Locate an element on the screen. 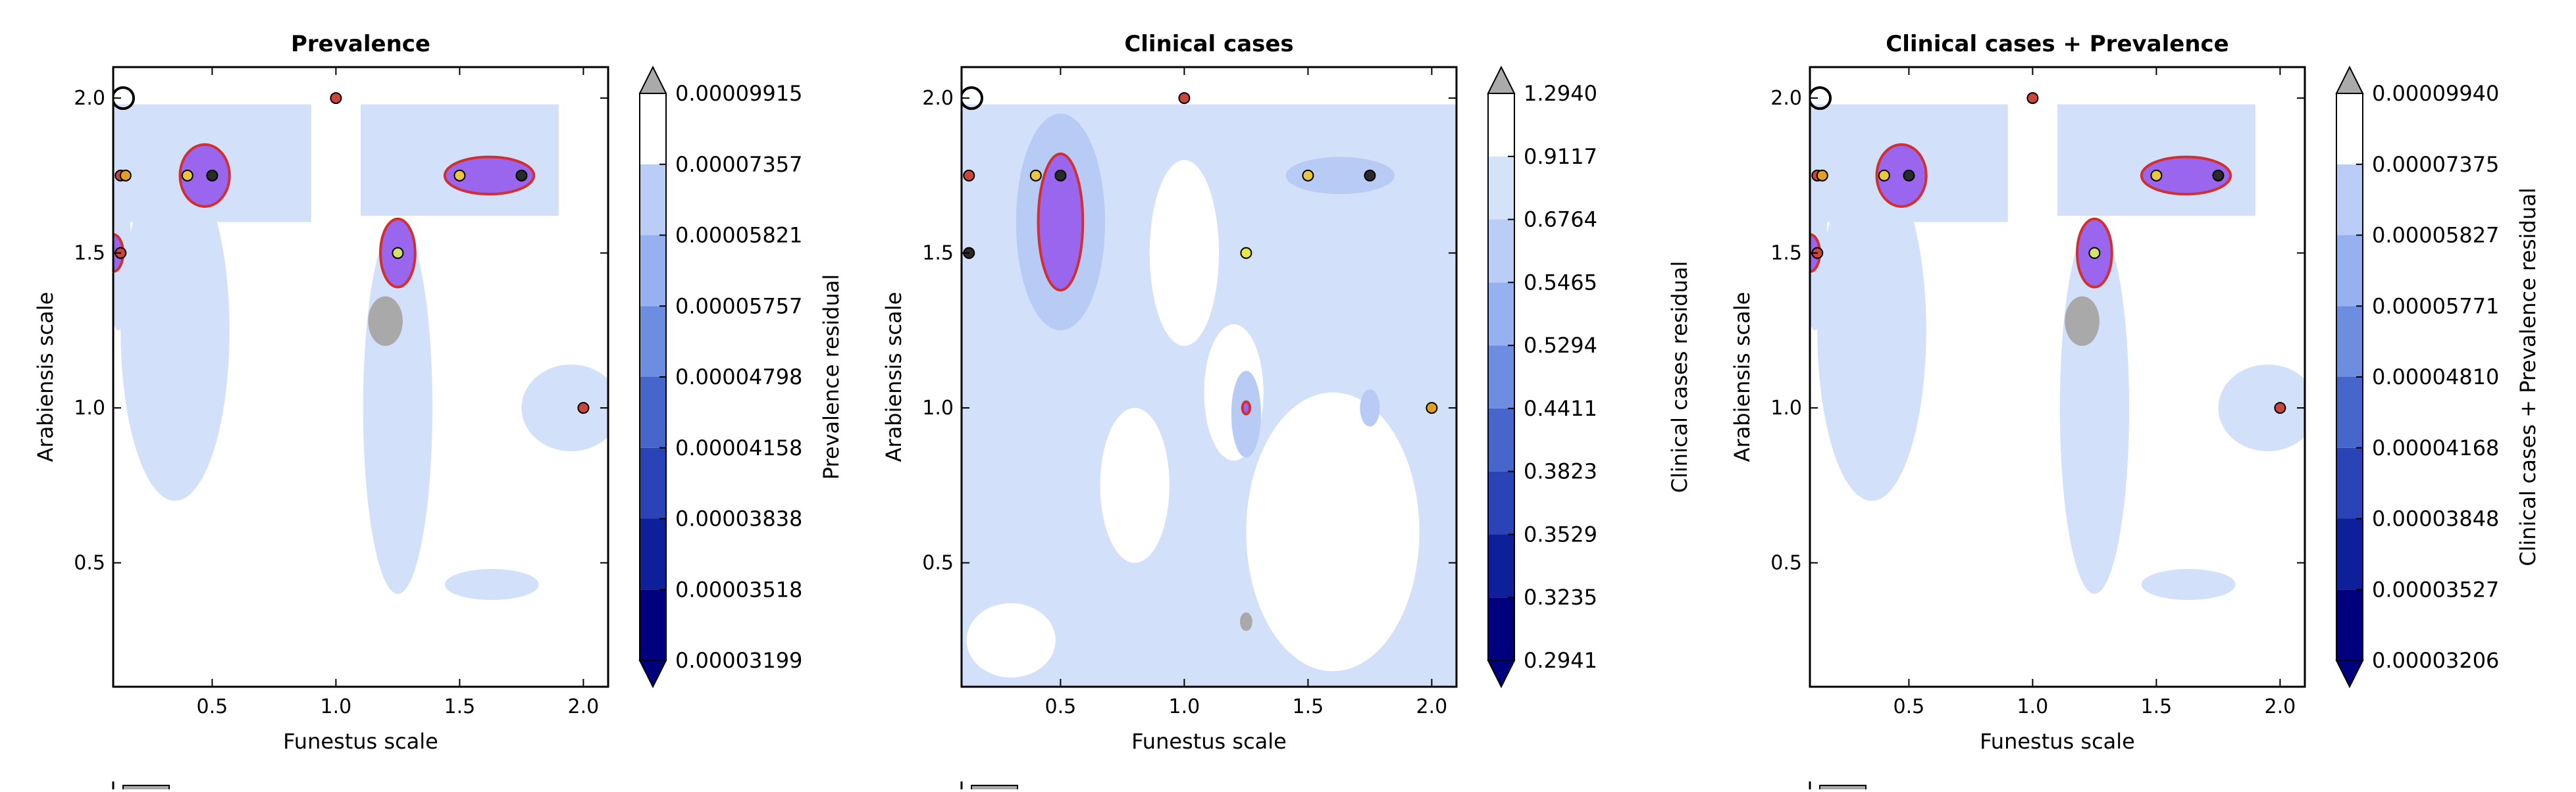 The width and height of the screenshot is (2576, 792). colorbar-extend-top is located at coordinates (2349, 79).